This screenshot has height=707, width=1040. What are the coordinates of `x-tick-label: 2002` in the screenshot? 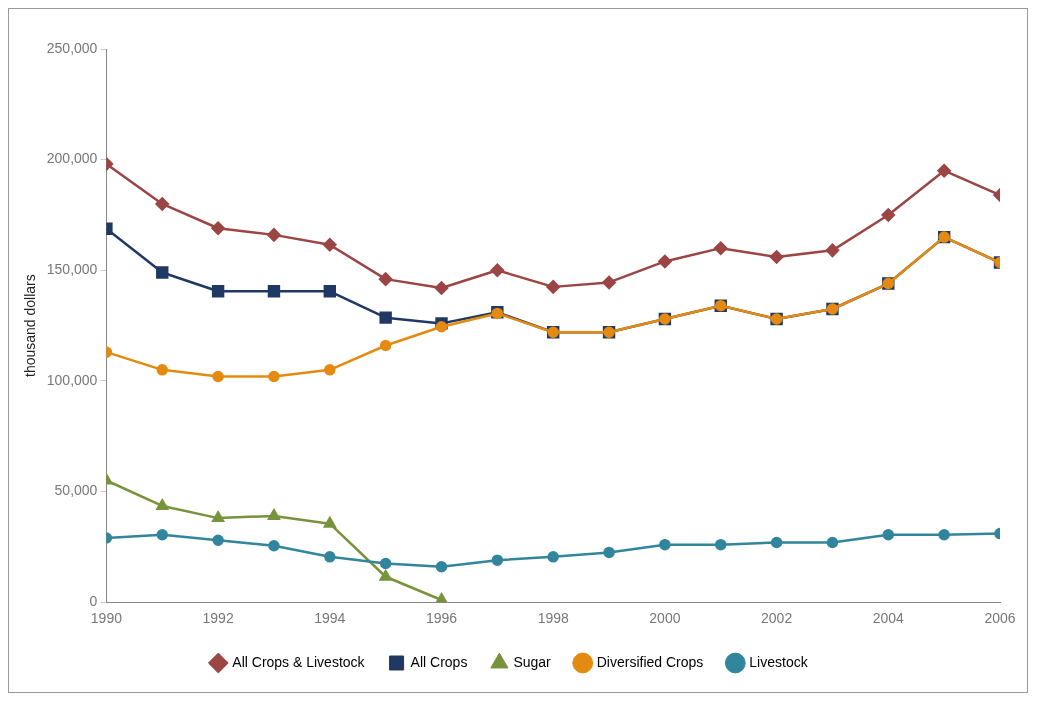 It's located at (777, 618).